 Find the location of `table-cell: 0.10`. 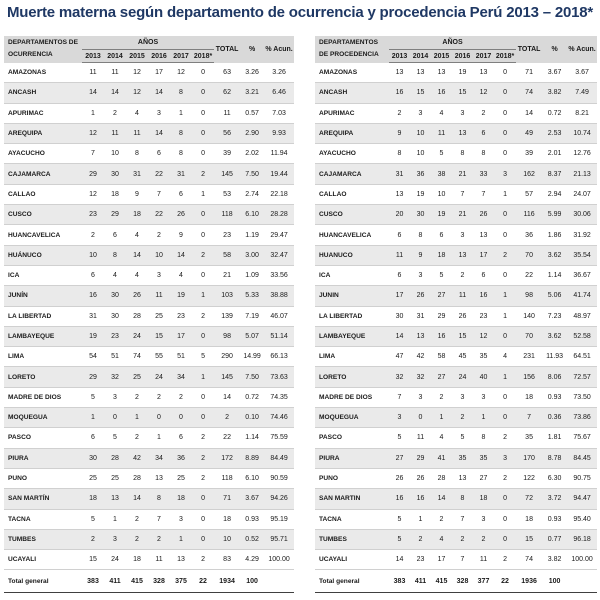

table-cell: 0.10 is located at coordinates (252, 418).